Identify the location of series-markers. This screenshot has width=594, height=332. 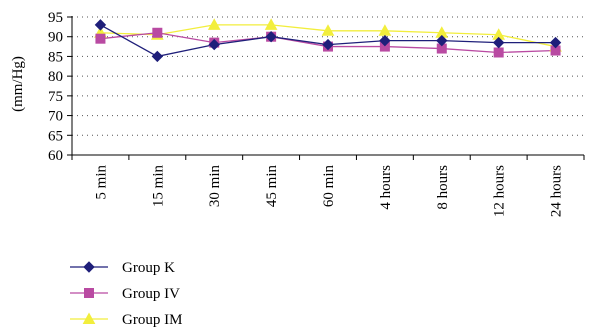
(328, 40).